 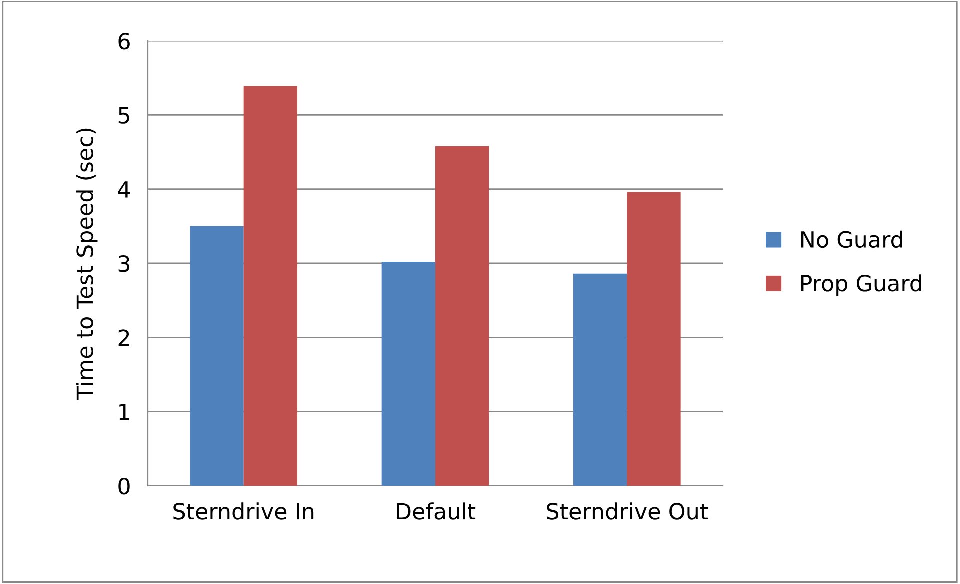 I want to click on y-tick-label: 1, so click(x=125, y=412).